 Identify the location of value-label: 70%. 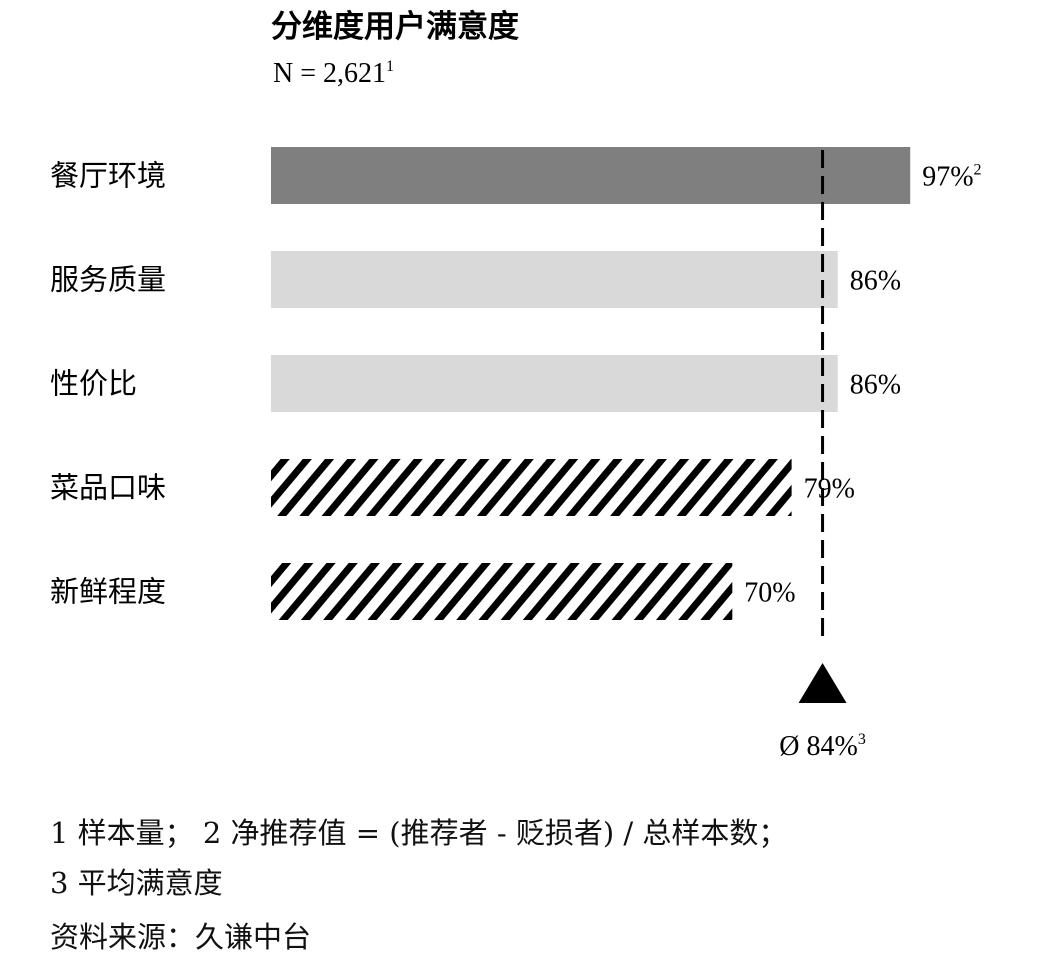
(769, 593).